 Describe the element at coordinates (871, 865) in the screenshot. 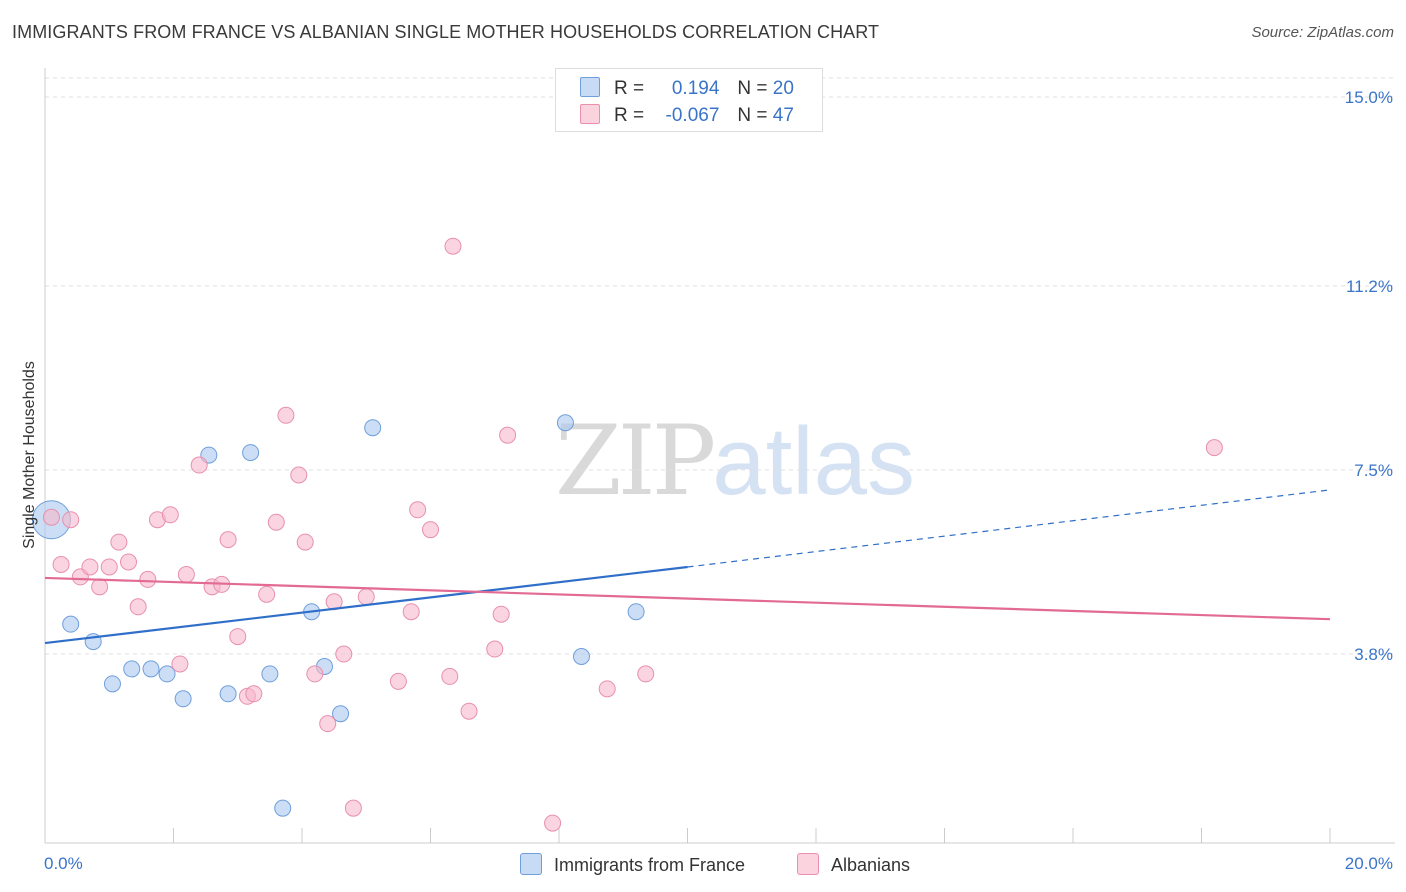

I see `bottom-legend-label: Albanians` at that location.